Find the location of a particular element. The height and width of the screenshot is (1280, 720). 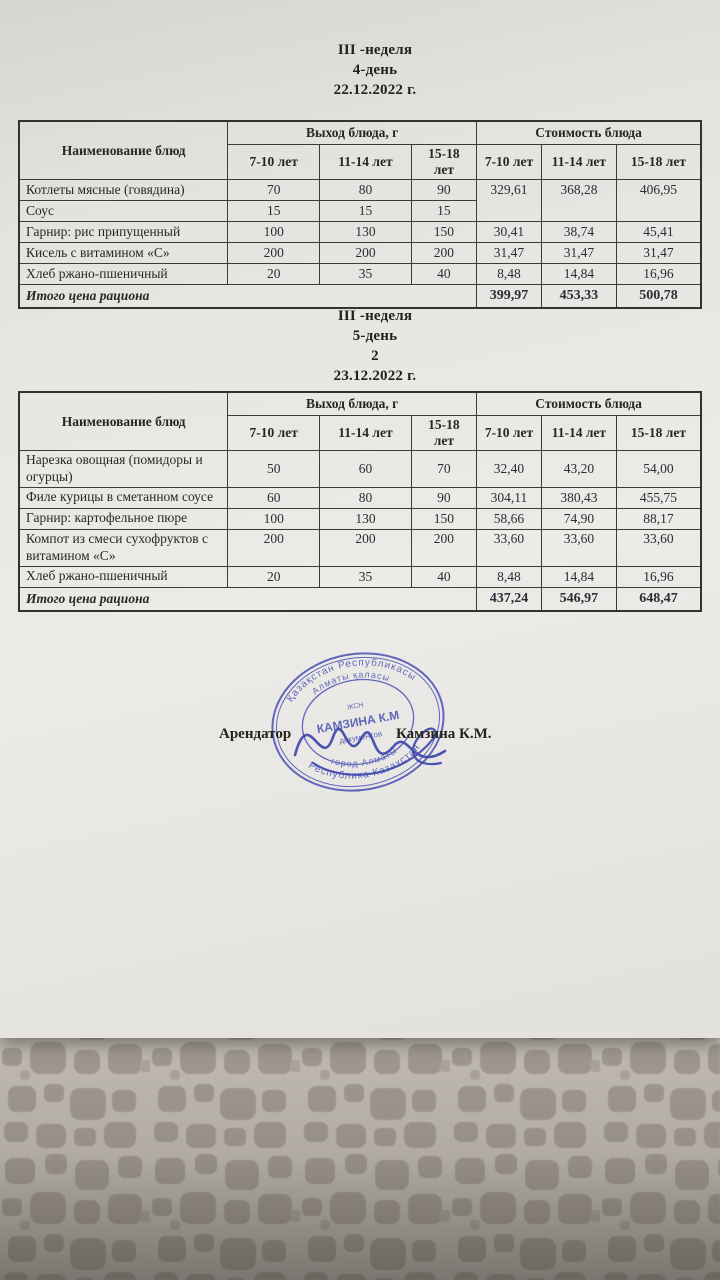

cost-cell: 30,41 is located at coordinates (509, 232).